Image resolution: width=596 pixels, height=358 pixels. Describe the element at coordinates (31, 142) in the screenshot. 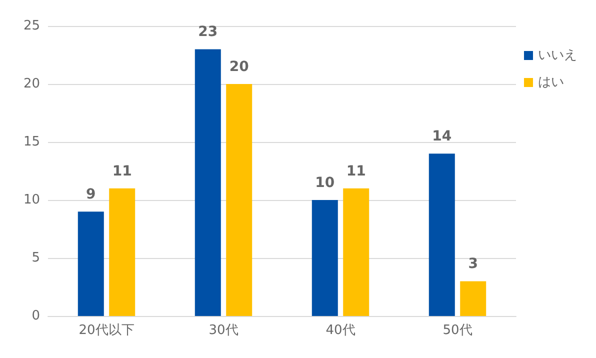

I see `y-tick-label: 15` at that location.